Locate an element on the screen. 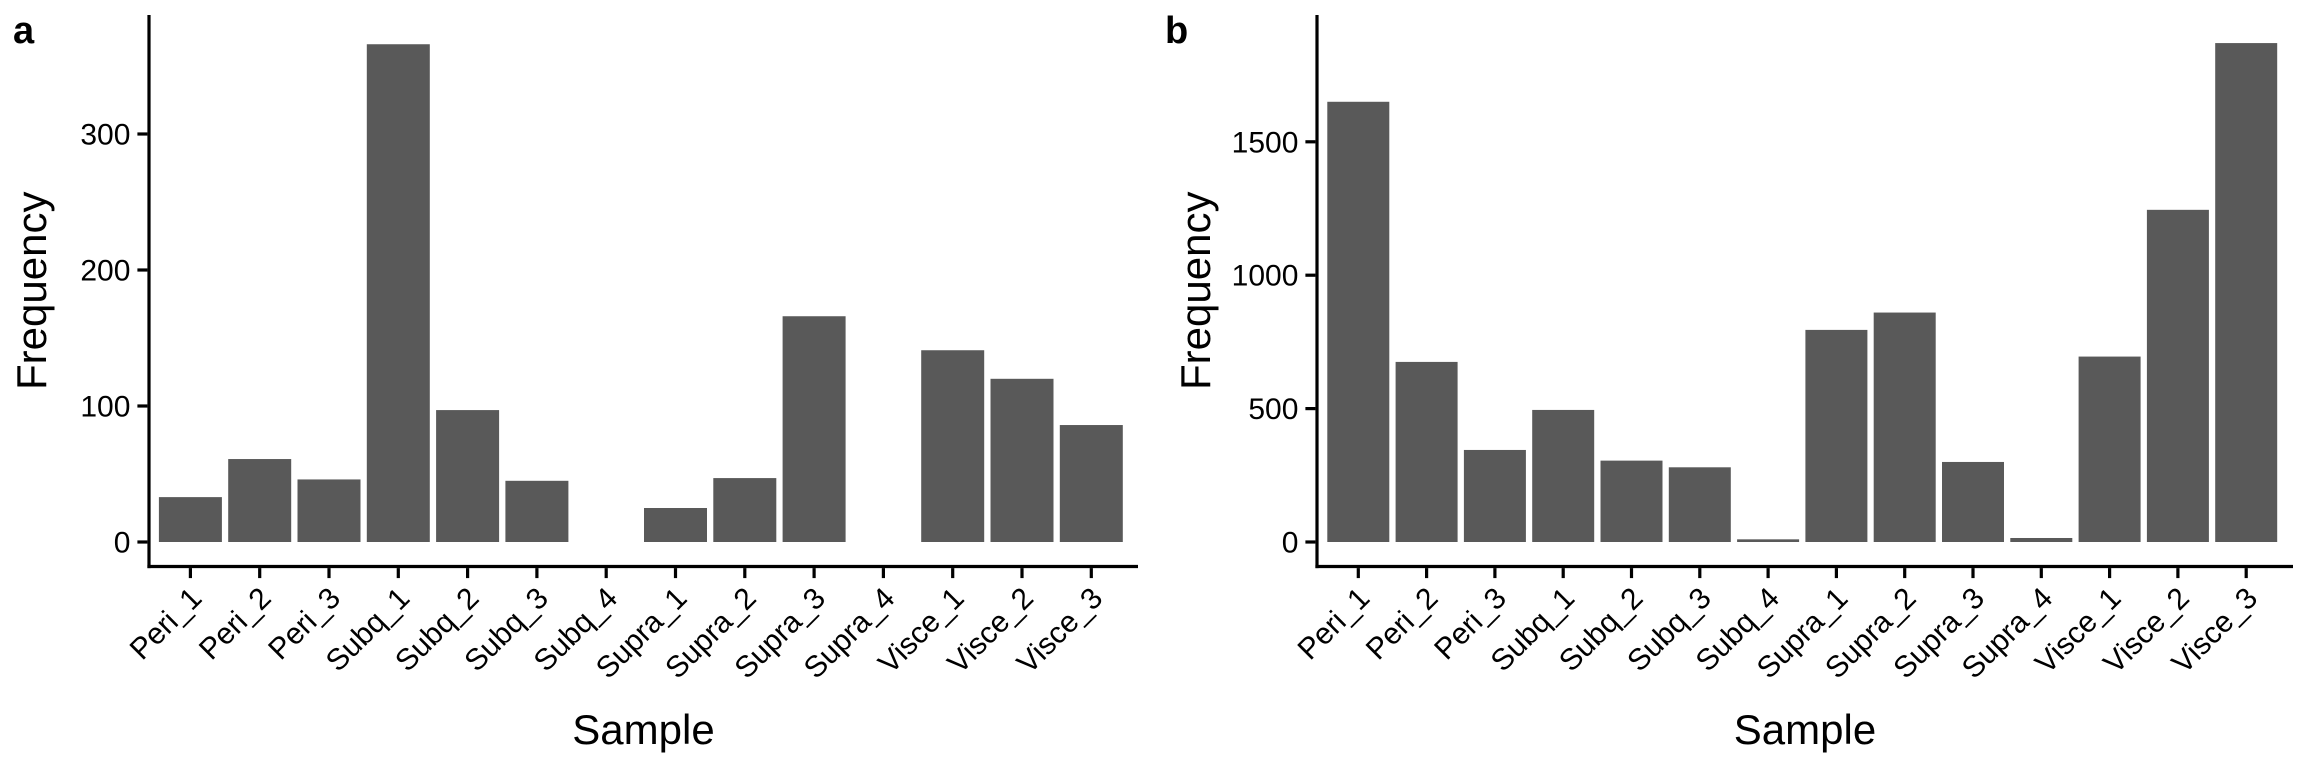  y-tick-label: 100 is located at coordinates (105, 407).